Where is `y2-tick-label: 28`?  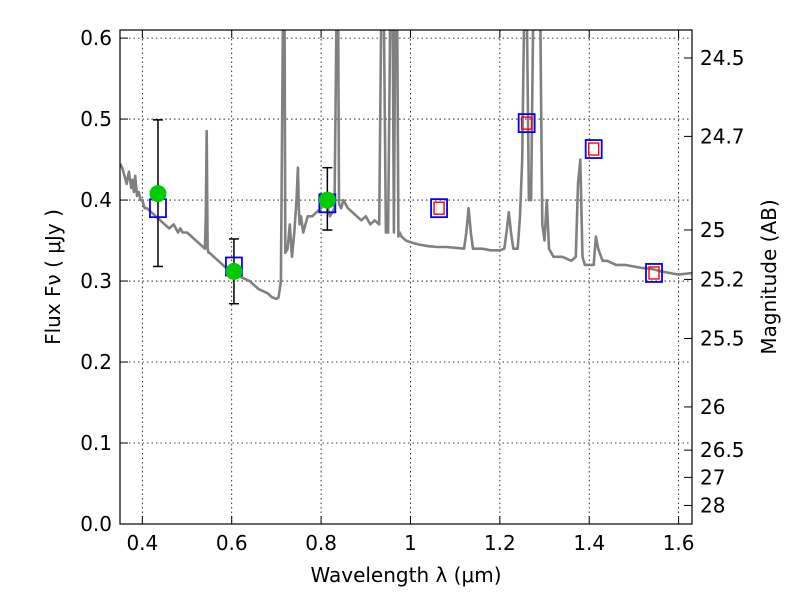 y2-tick-label: 28 is located at coordinates (712, 505).